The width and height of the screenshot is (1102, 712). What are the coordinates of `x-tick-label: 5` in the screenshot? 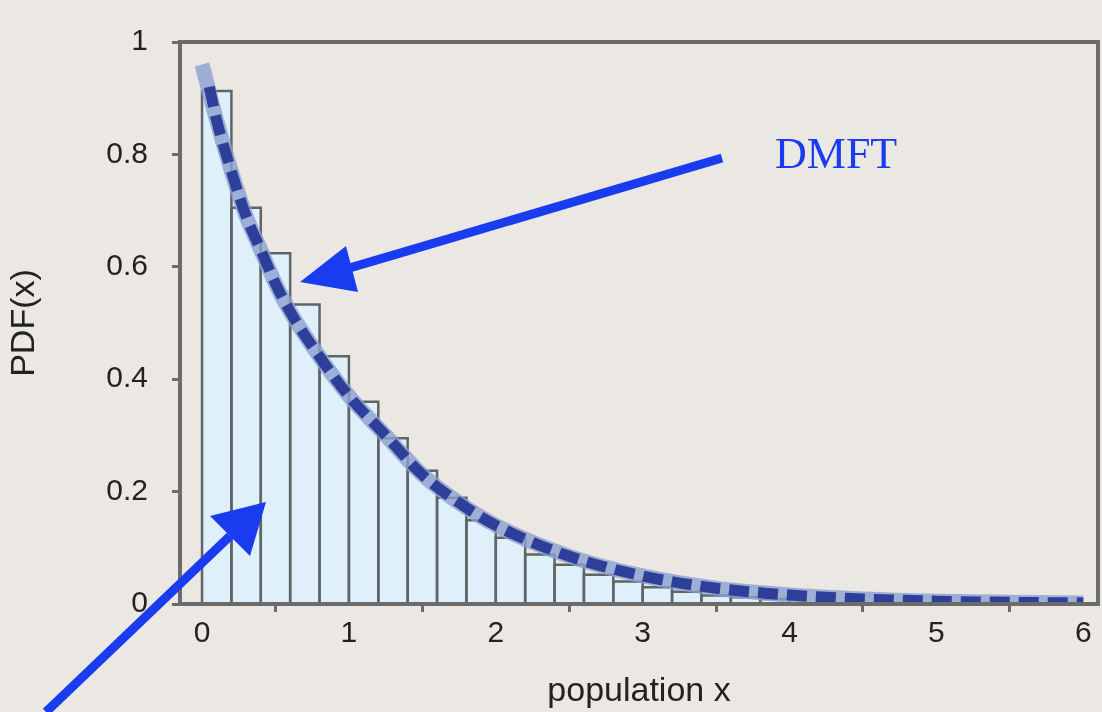 It's located at (936, 632).